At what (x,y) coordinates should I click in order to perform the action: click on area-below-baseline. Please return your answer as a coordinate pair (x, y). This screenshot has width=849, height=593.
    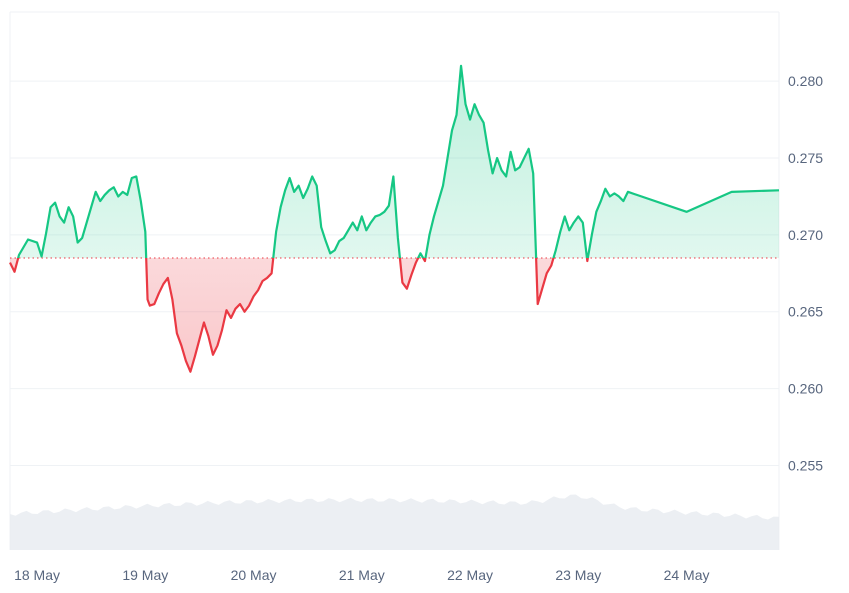
    Looking at the image, I should click on (299, 314).